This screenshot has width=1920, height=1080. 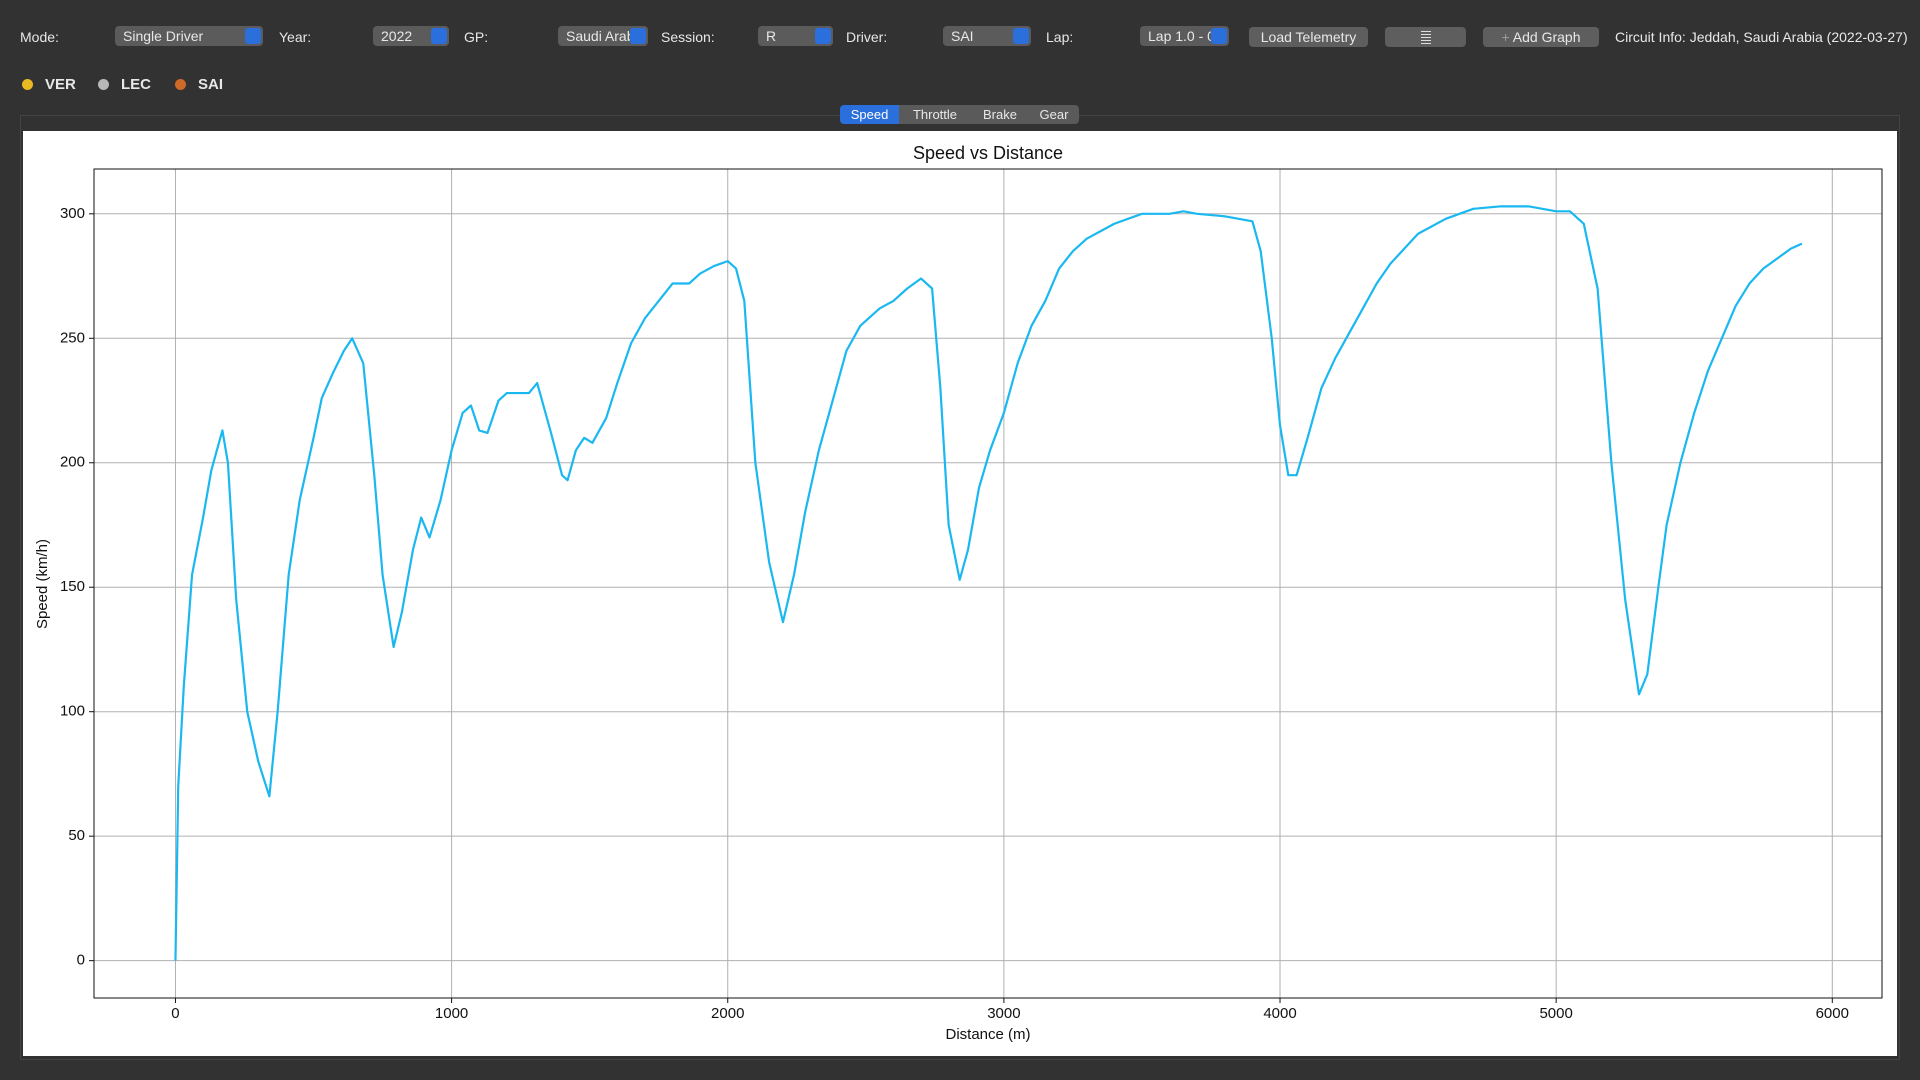 What do you see at coordinates (867, 37) in the screenshot?
I see `driver-label: Driver:` at bounding box center [867, 37].